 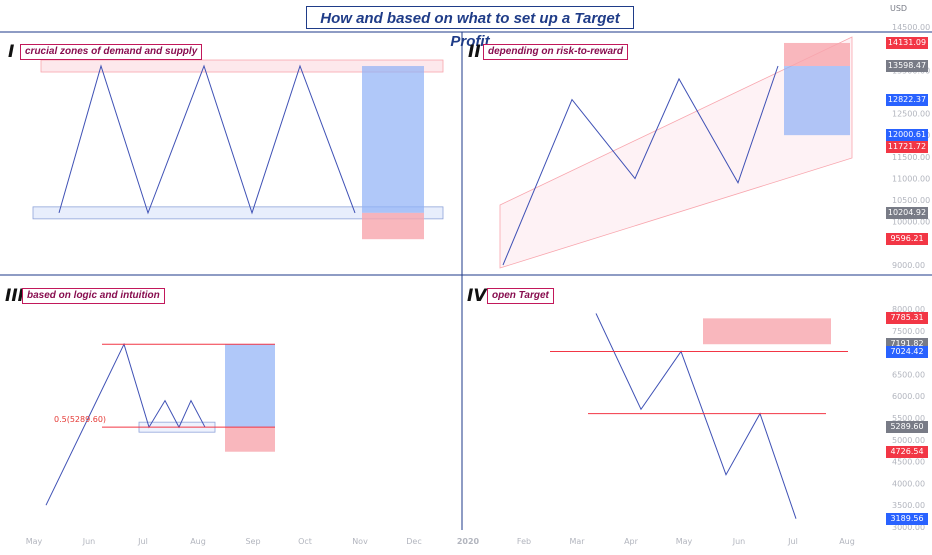 I want to click on currency-label: USD, so click(x=899, y=8).